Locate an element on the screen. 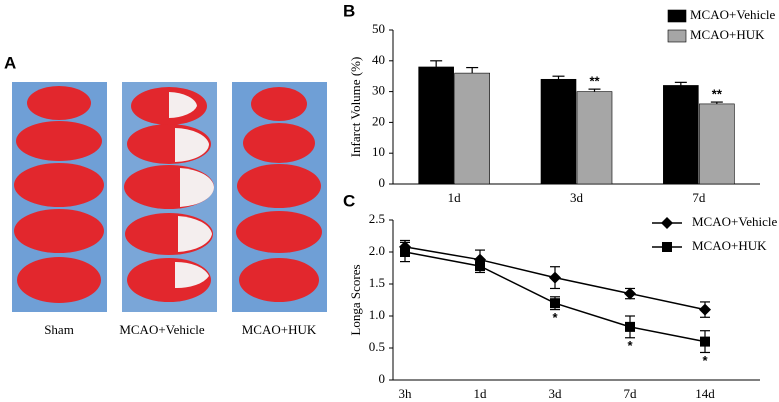 The height and width of the screenshot is (402, 779). y-tick-label: 0.5 is located at coordinates (377, 346).